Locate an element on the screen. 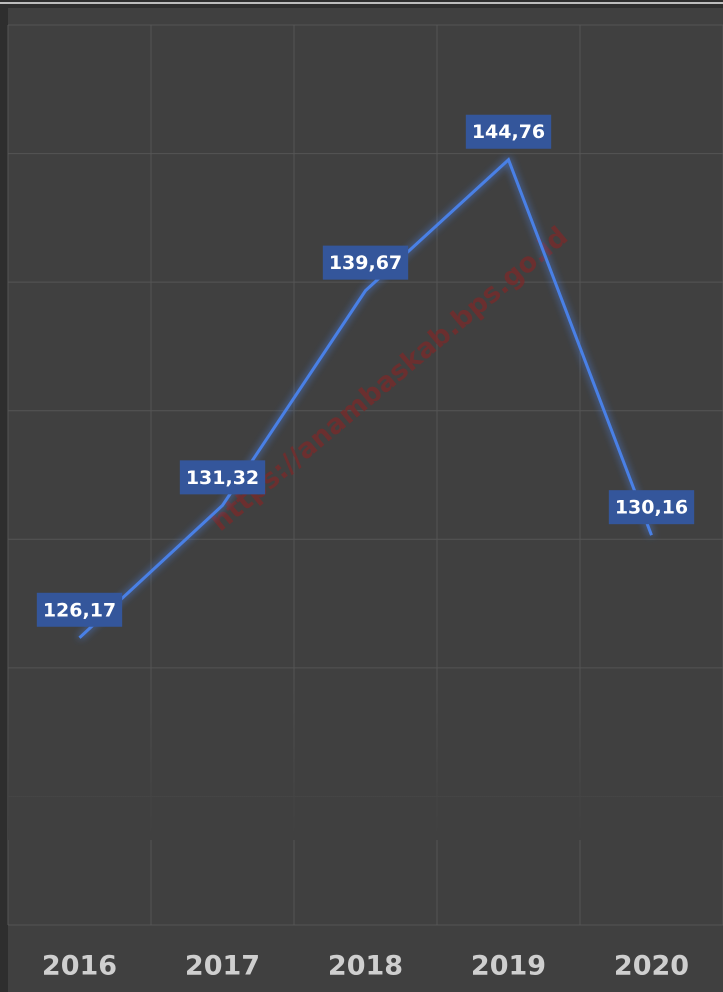  data-label-text: 131,32 is located at coordinates (222, 478).